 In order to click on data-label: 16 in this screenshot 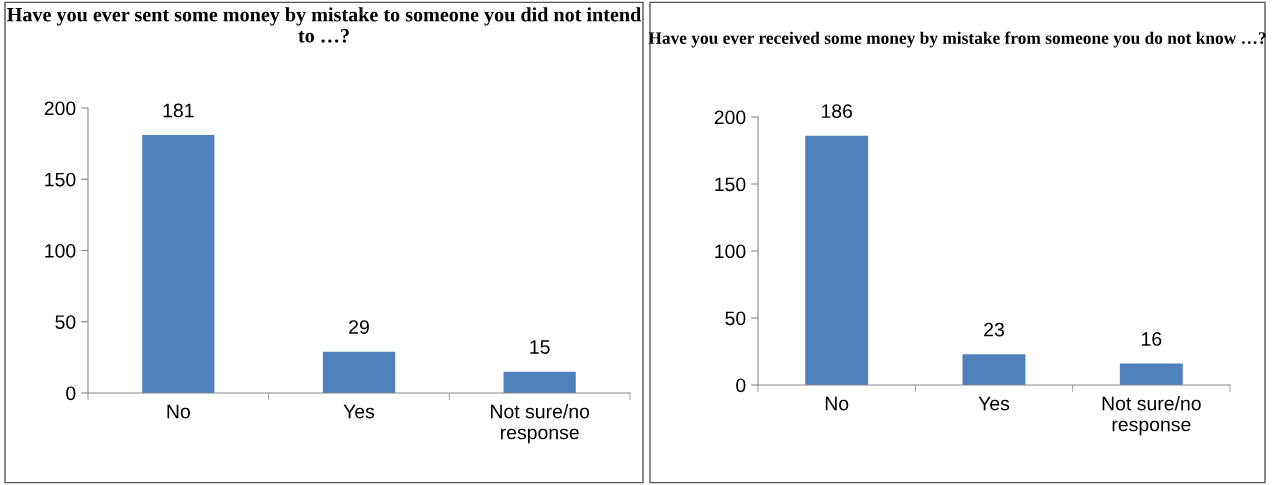, I will do `click(1152, 339)`.